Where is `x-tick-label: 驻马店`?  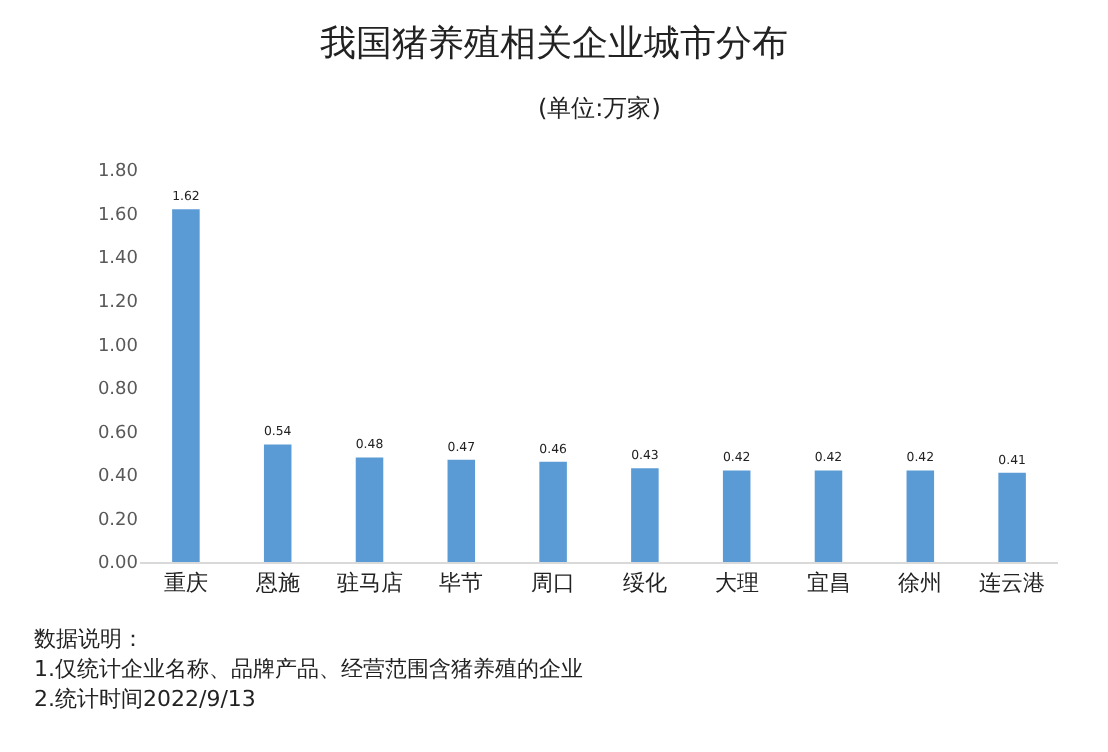
x-tick-label: 驻马店 is located at coordinates (369, 583).